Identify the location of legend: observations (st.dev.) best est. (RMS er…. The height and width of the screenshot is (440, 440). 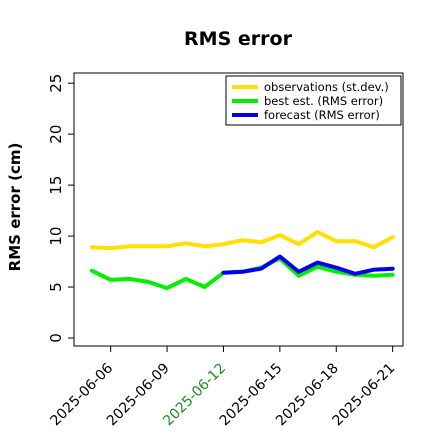
(313, 100).